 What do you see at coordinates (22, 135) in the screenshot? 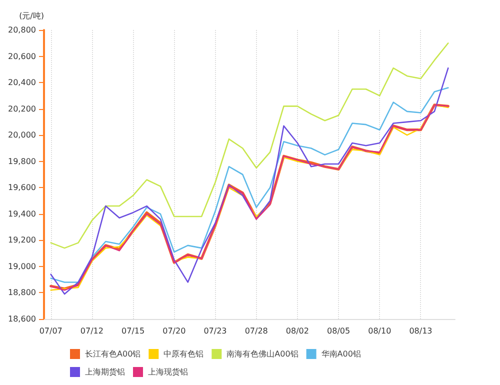
I see `y-tick-label: 20,000` at bounding box center [22, 135].